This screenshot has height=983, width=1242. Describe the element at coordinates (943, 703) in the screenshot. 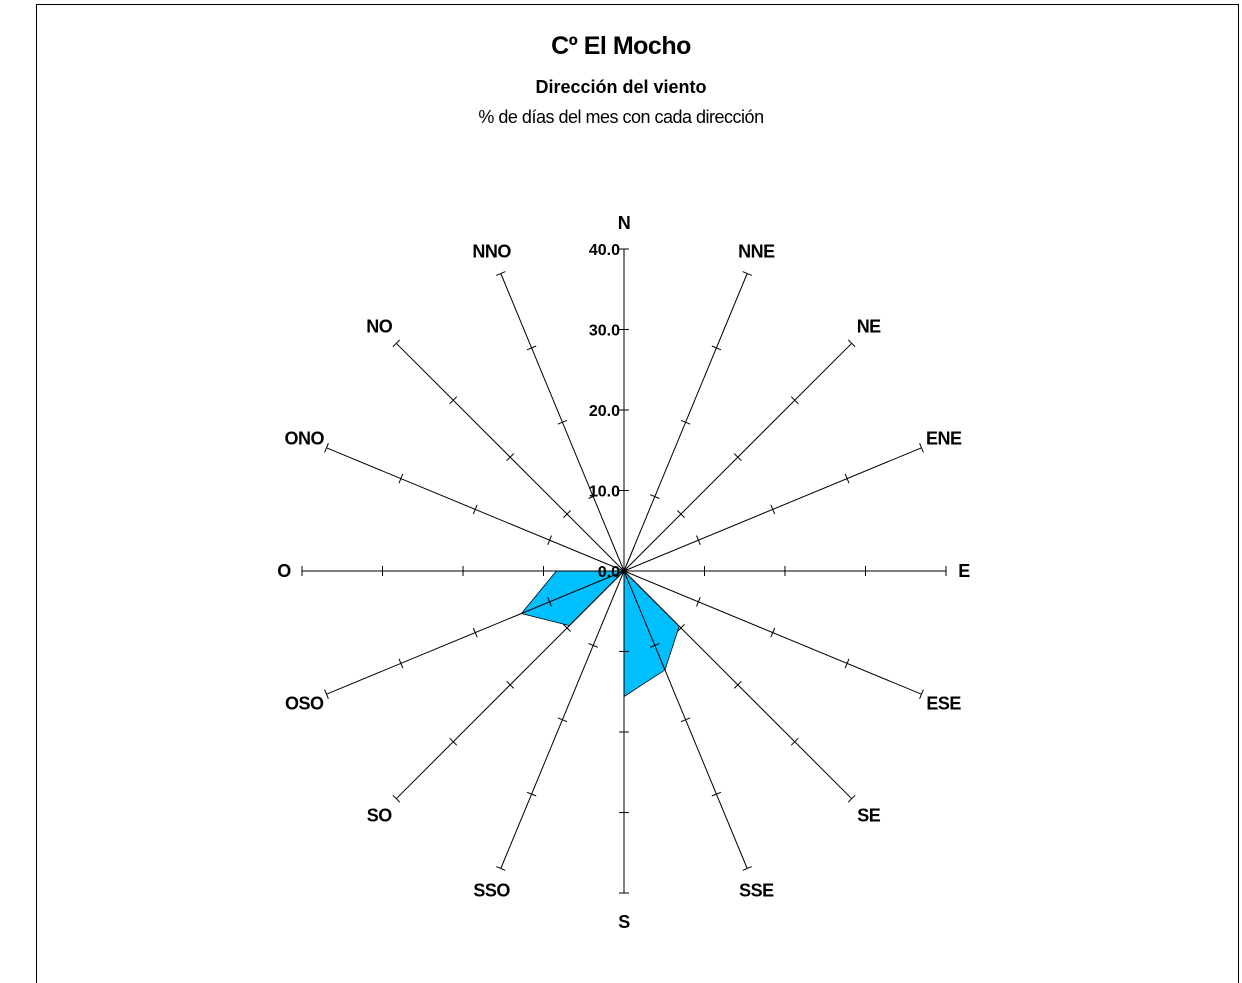

I see `direction-label-ese: ESE` at that location.